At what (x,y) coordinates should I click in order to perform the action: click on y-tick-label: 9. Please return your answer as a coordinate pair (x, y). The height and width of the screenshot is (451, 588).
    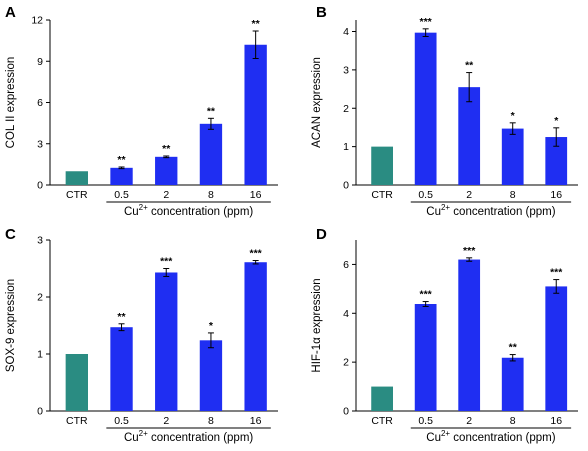
    Looking at the image, I should click on (40, 62).